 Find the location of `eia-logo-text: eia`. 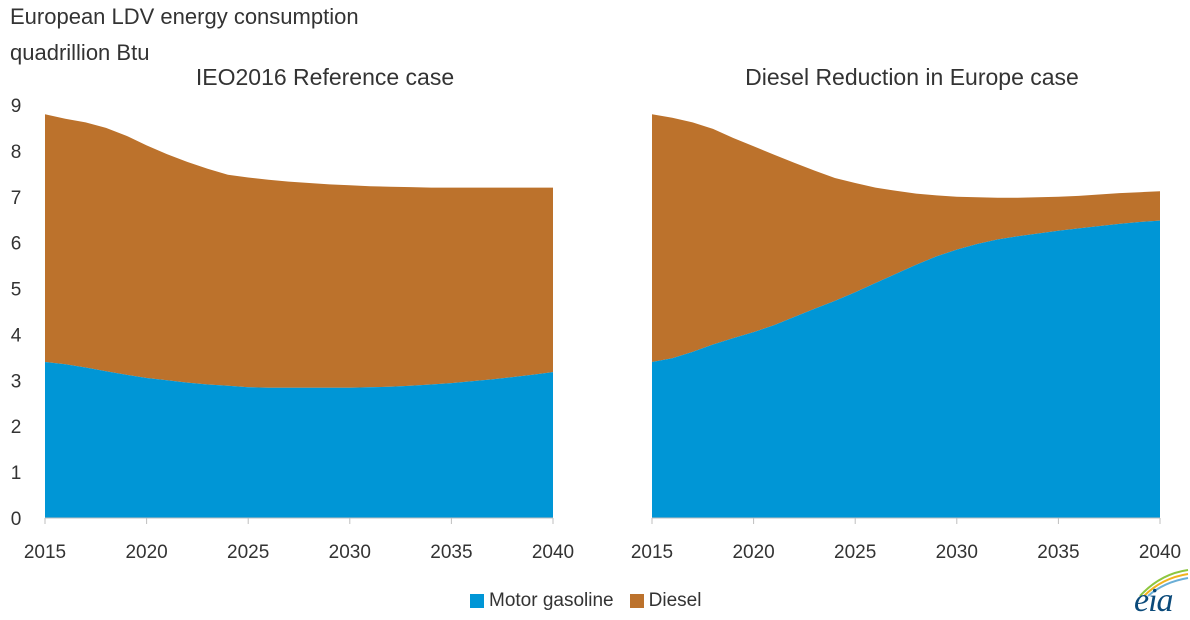

eia-logo-text: eia is located at coordinates (1154, 600).